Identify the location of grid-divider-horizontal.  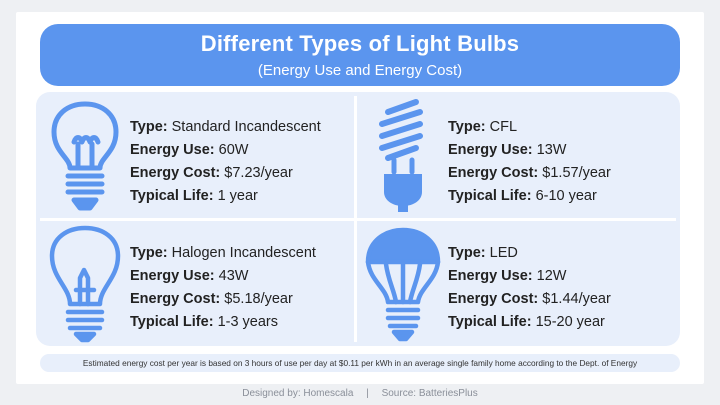
(358, 219).